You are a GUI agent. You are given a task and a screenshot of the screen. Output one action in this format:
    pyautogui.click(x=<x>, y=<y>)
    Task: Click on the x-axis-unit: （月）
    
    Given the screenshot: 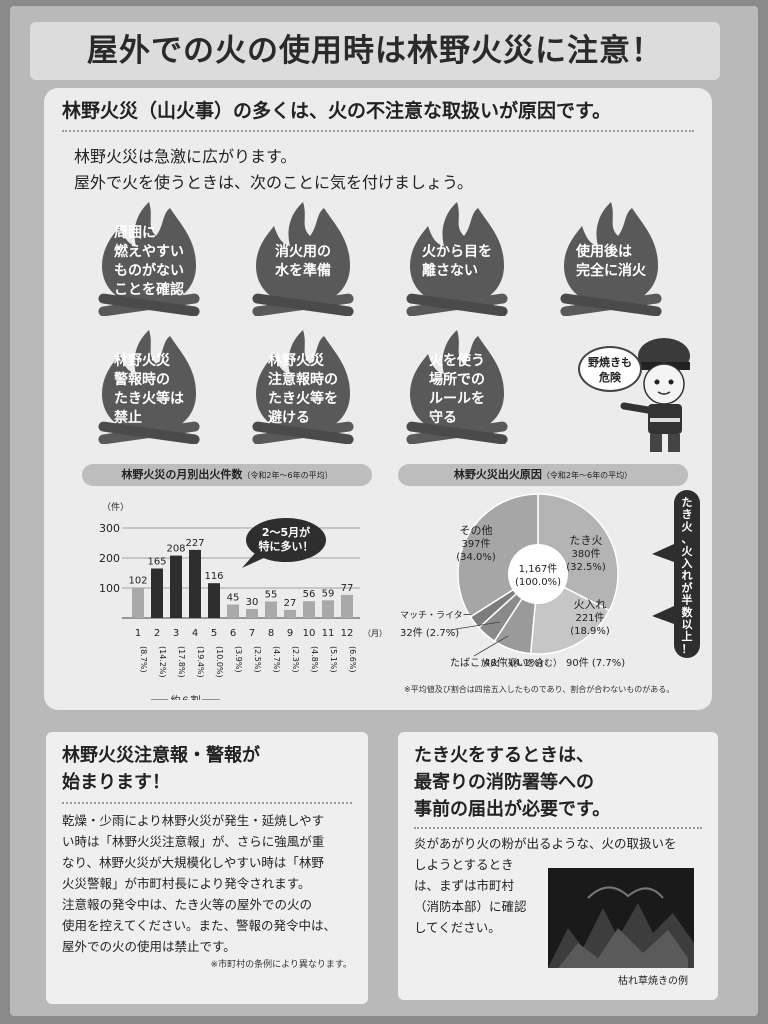 What is the action you would take?
    pyautogui.click(x=372, y=633)
    